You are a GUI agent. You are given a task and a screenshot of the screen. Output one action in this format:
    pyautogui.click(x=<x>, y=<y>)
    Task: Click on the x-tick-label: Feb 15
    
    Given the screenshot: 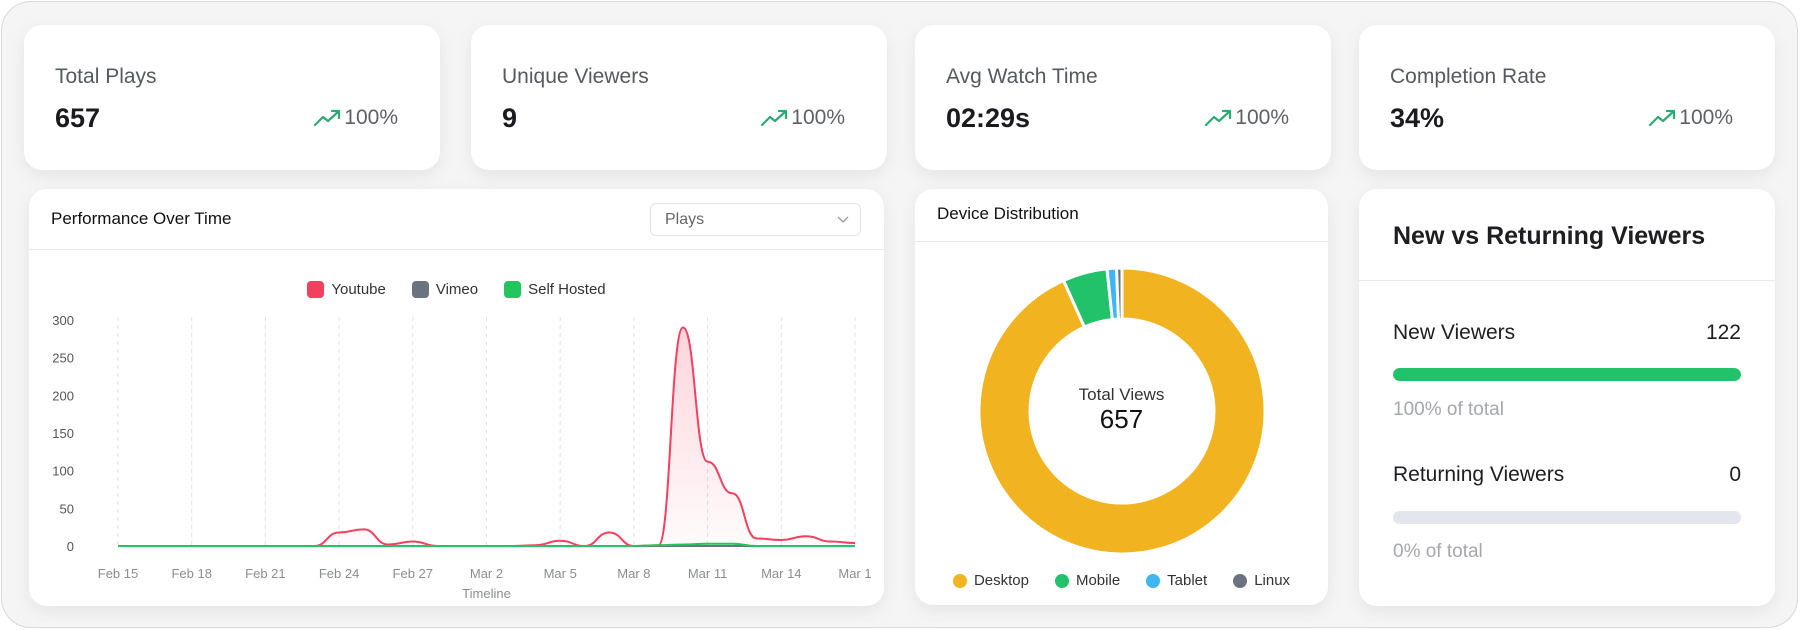 What is the action you would take?
    pyautogui.click(x=118, y=573)
    